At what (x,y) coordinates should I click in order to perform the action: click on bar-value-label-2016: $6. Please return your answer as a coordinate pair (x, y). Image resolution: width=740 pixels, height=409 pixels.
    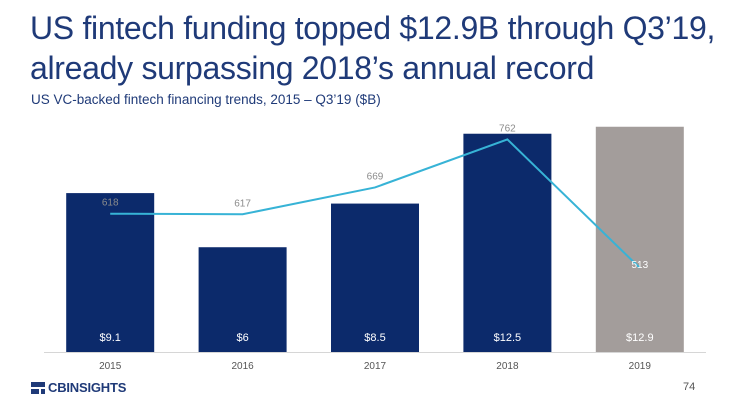
    Looking at the image, I should click on (242, 338).